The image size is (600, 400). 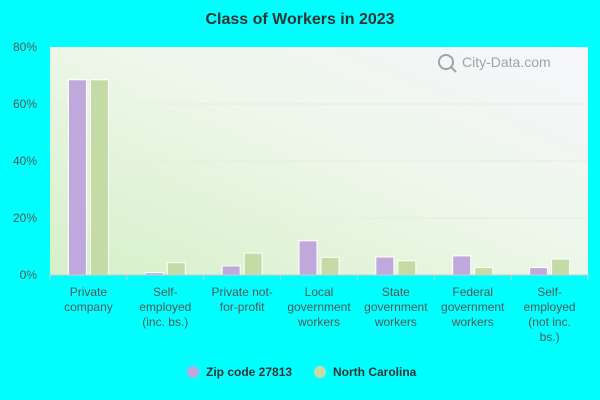 I want to click on y-tick-label: 80%, so click(x=25, y=47).